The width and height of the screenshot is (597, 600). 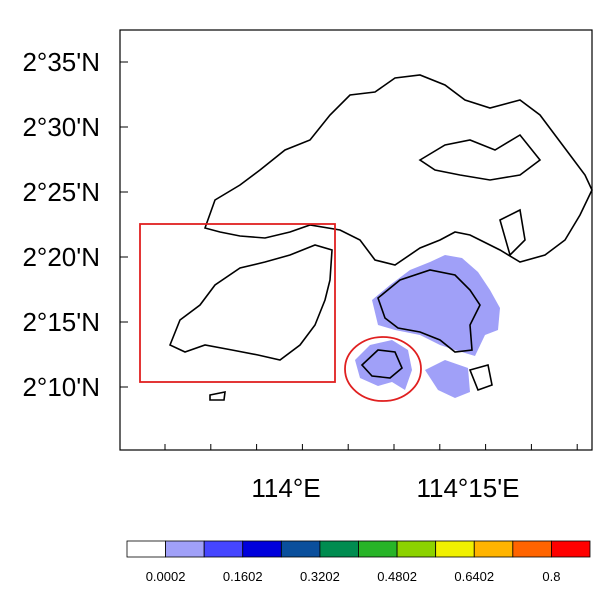 I want to click on lon-label: 114°E, so click(x=285, y=488).